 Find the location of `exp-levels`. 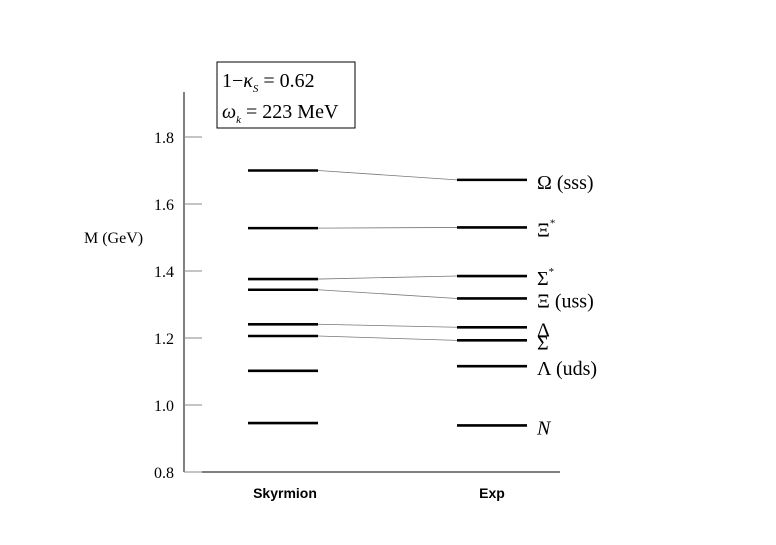

exp-levels is located at coordinates (492, 302).